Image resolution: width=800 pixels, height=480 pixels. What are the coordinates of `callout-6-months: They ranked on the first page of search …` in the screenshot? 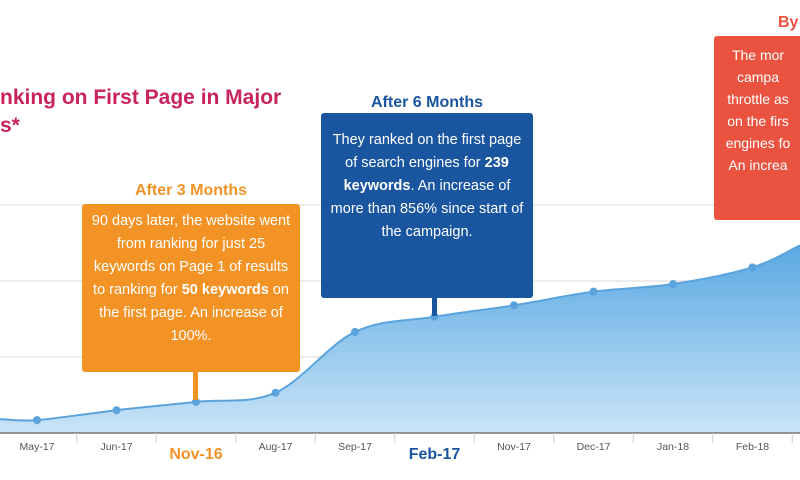 It's located at (427, 205).